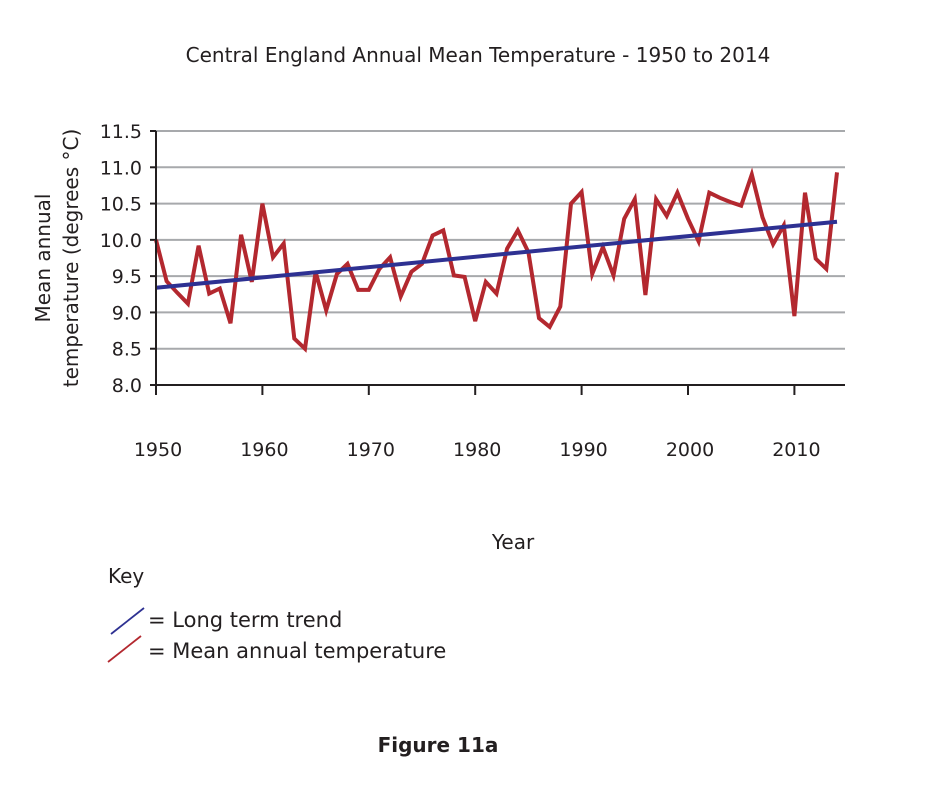 The image size is (936, 788). I want to click on x-axis-label: Year, so click(513, 542).